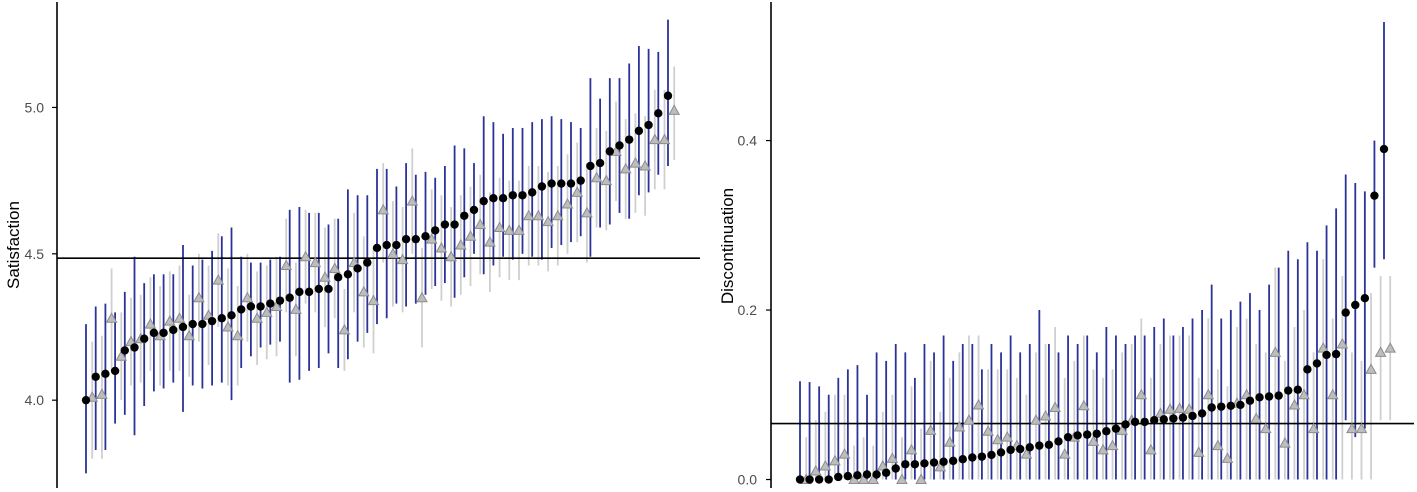 This screenshot has width=1417, height=492. Describe the element at coordinates (748, 310) in the screenshot. I see `y-tick-label: 0.2` at that location.